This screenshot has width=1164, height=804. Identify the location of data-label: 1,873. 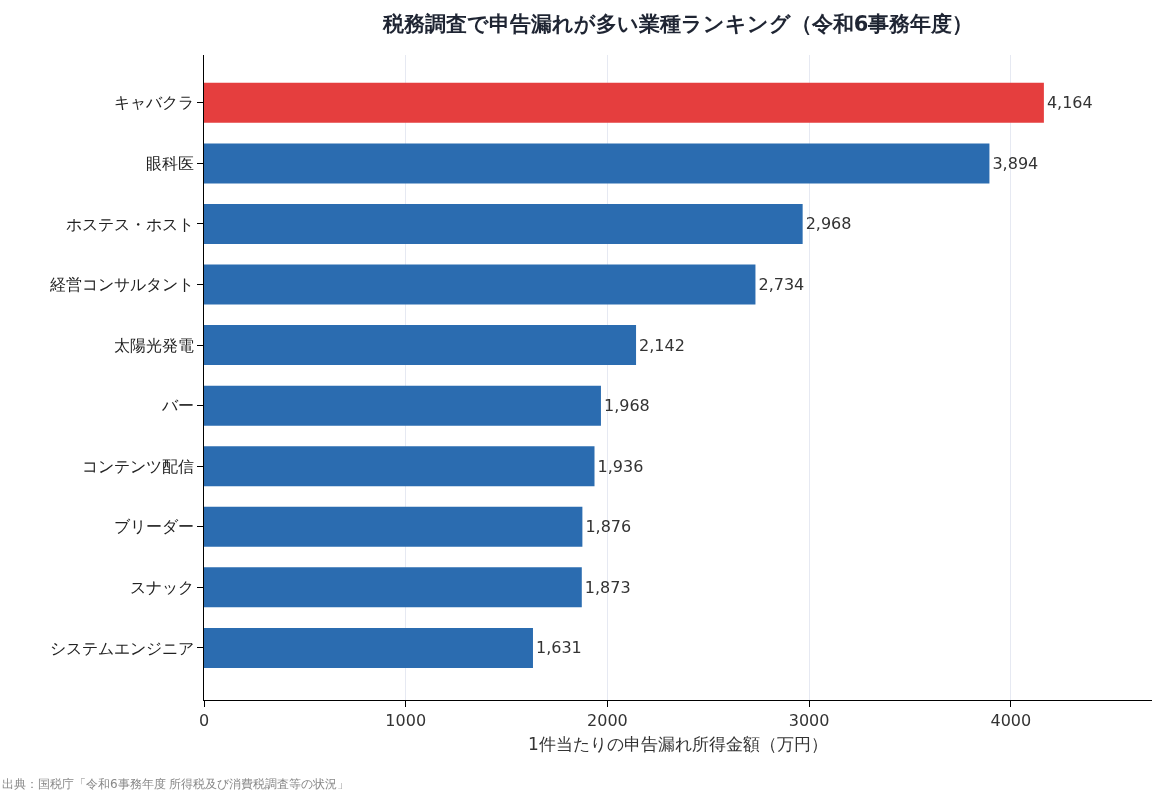
(607, 587).